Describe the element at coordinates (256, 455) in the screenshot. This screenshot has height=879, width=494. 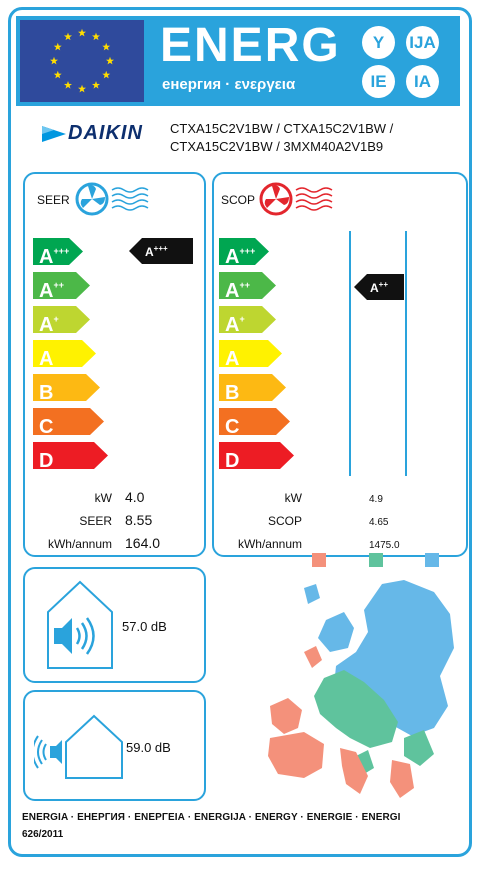
I see `heating-class-arrow: D` at that location.